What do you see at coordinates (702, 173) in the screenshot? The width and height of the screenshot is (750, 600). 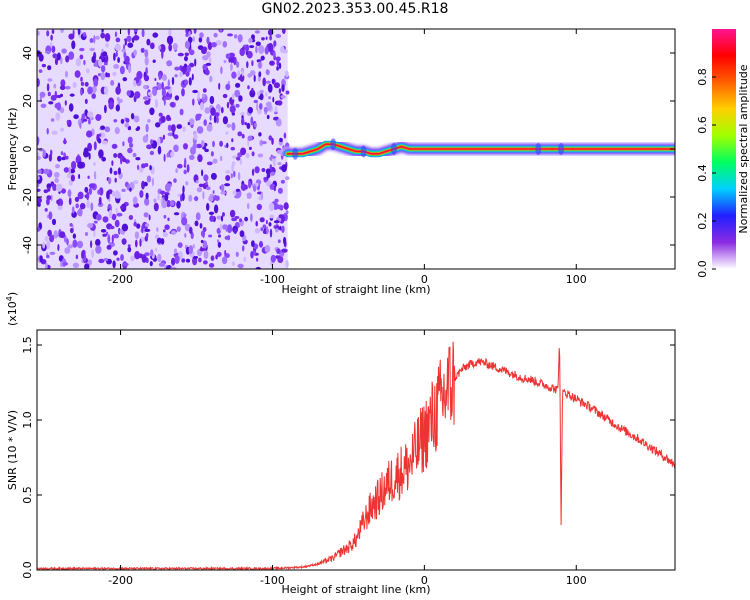 I see `colorbar-tick-label: 0.4` at bounding box center [702, 173].